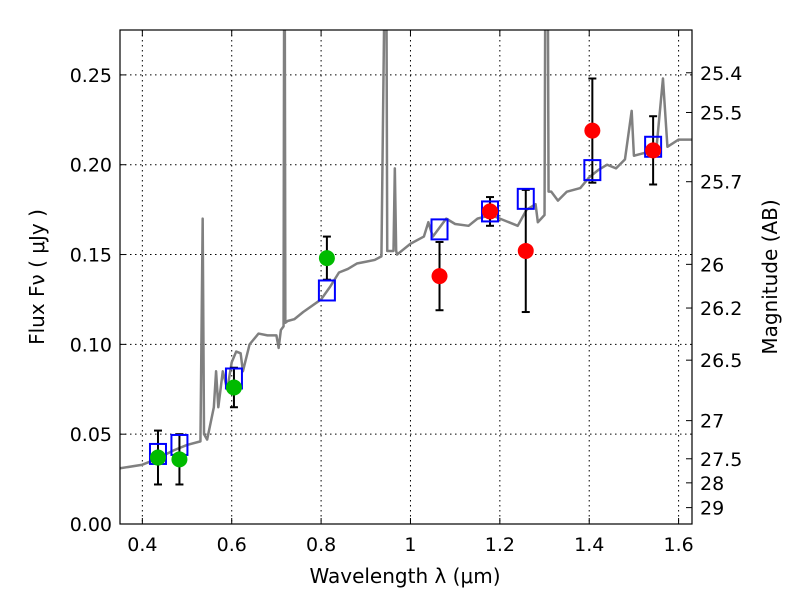 The width and height of the screenshot is (800, 600). Describe the element at coordinates (91, 525) in the screenshot. I see `y-tick-label: 0.00` at that location.